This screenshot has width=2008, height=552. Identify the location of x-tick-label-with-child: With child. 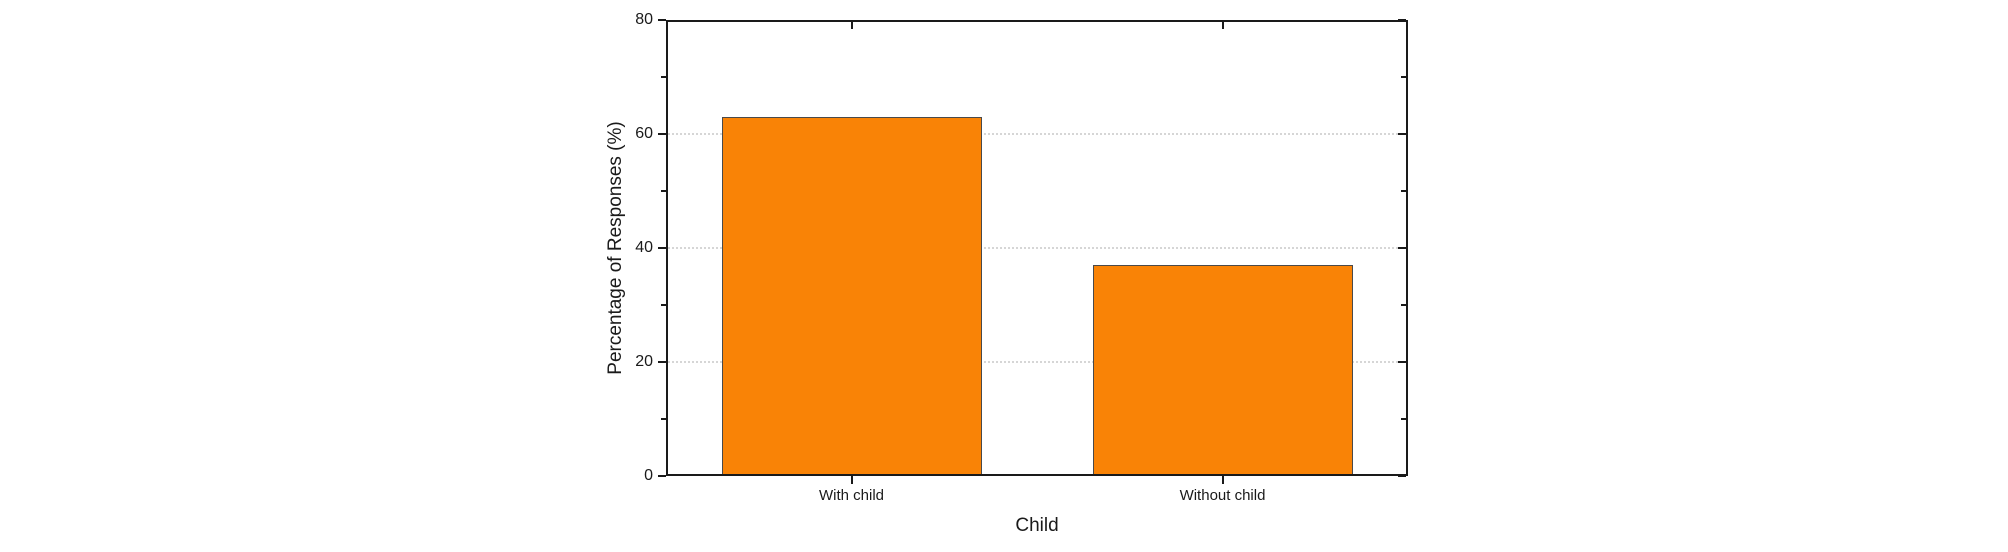
(851, 495).